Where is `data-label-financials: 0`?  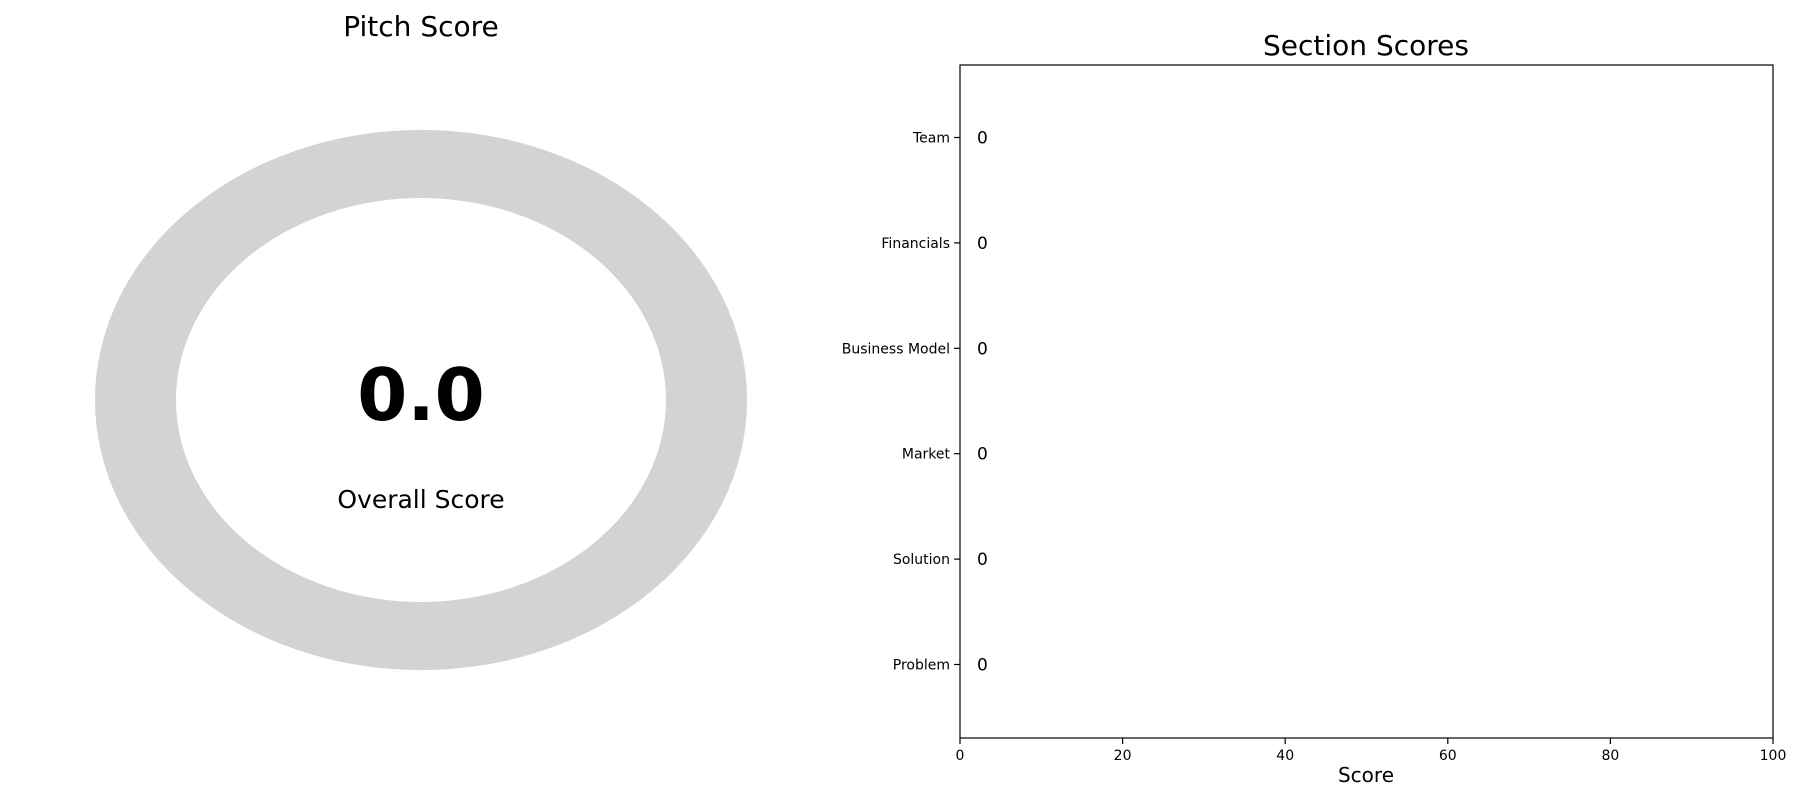 data-label-financials: 0 is located at coordinates (982, 244).